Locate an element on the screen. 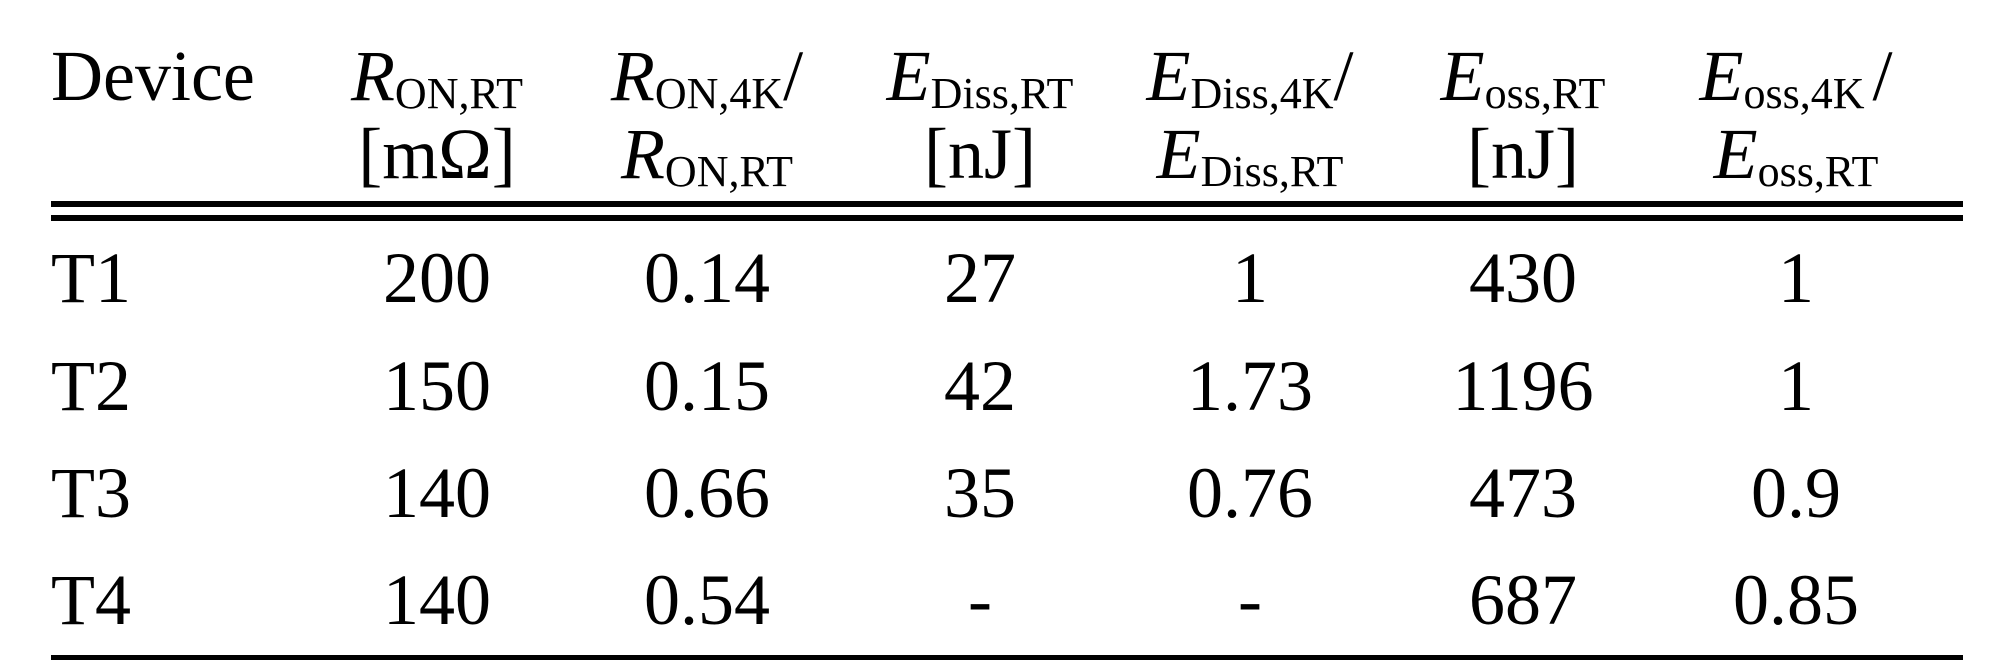 The height and width of the screenshot is (662, 1993). header-cell: Device is located at coordinates (153, 76).